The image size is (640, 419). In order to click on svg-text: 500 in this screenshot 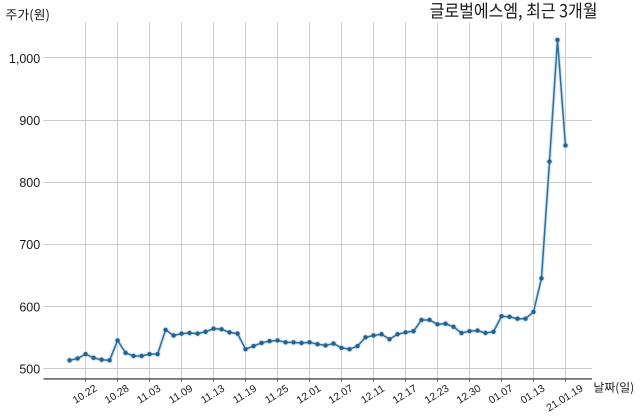, I will do `click(29, 369)`.